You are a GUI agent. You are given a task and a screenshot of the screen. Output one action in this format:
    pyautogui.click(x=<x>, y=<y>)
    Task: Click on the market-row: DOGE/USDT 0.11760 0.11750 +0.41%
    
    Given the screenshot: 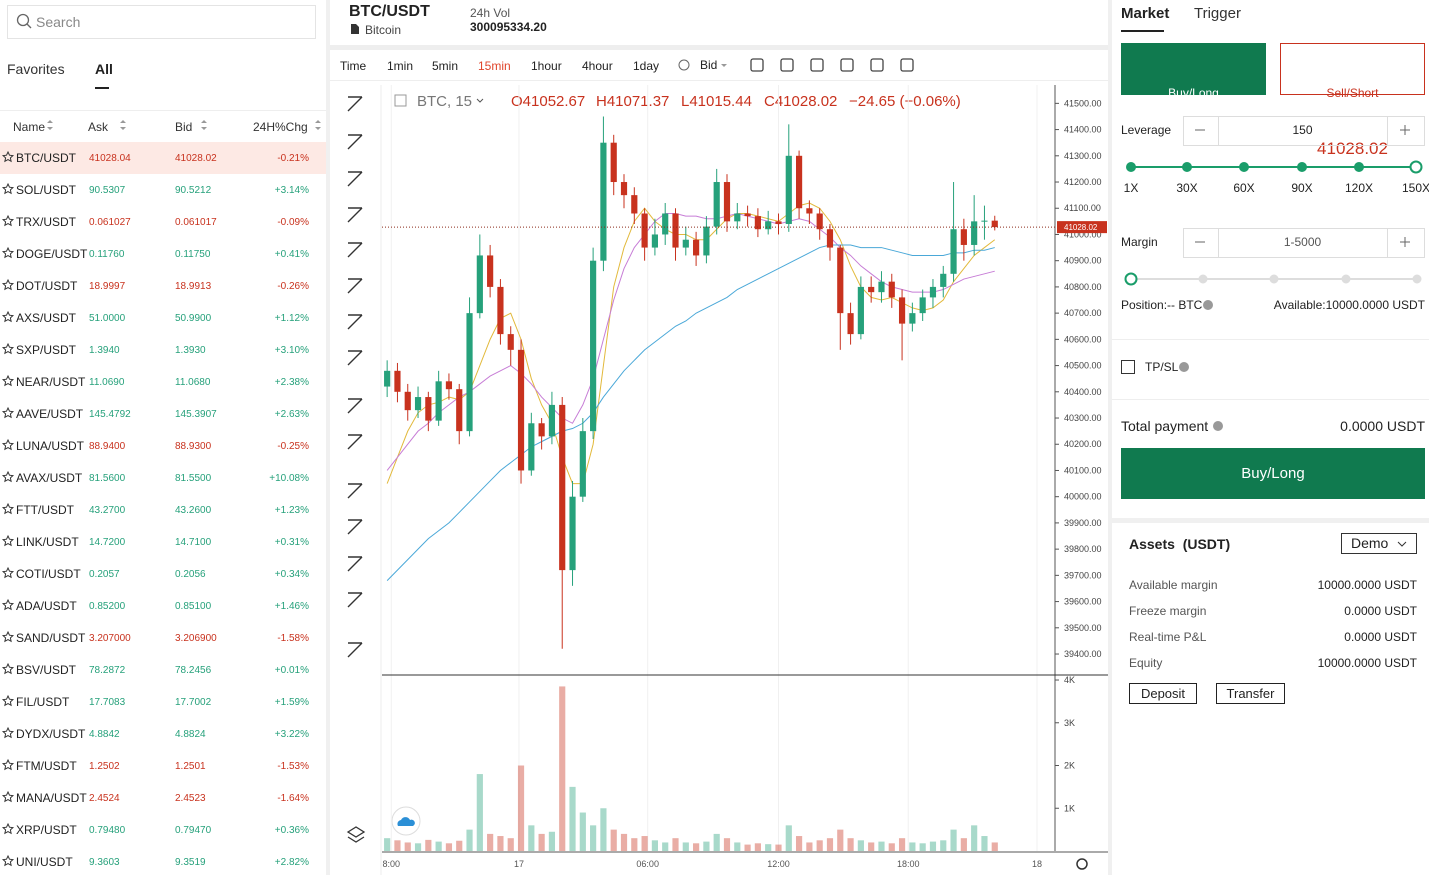 What is the action you would take?
    pyautogui.click(x=163, y=254)
    